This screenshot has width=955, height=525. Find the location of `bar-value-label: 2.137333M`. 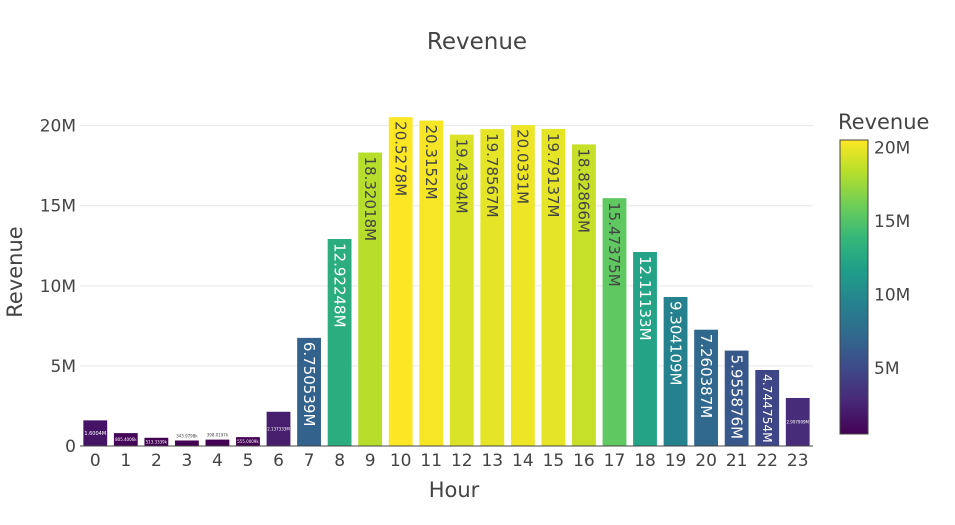

bar-value-label: 2.137333M is located at coordinates (278, 428).